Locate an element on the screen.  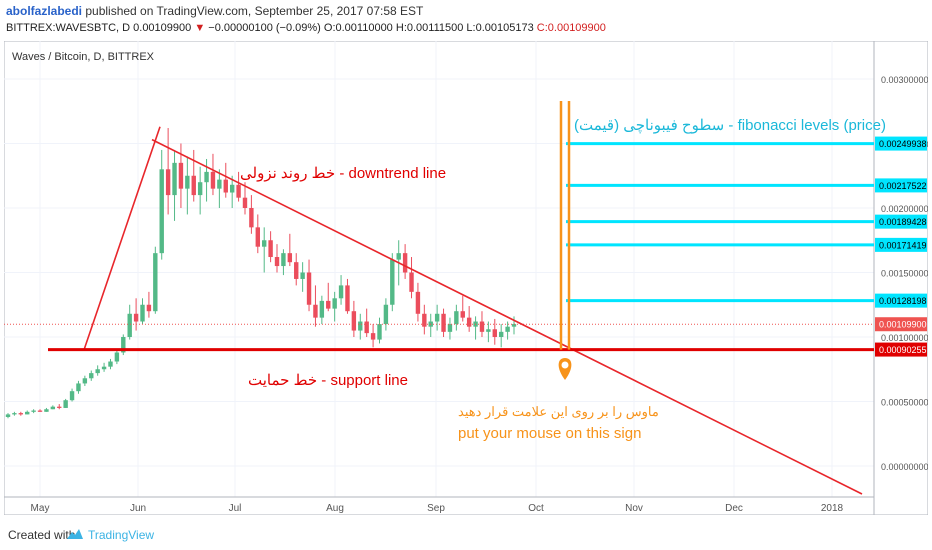
mouse-hint-fa: ماوس را بر روی این علامت قرار دهید is located at coordinates (558, 412).